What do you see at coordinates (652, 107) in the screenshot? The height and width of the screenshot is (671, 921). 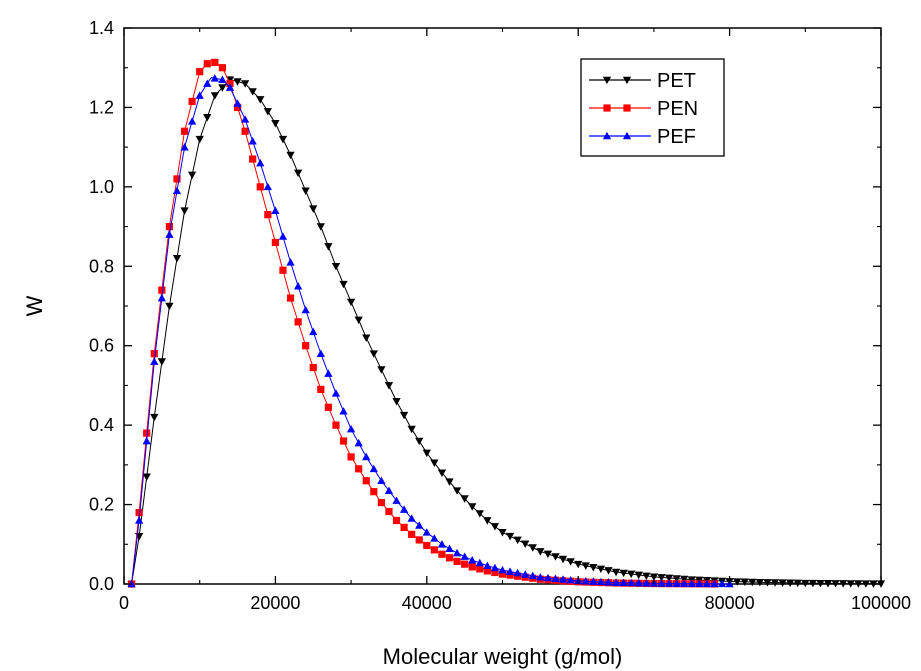 I see `legend: PET PEN PEF` at bounding box center [652, 107].